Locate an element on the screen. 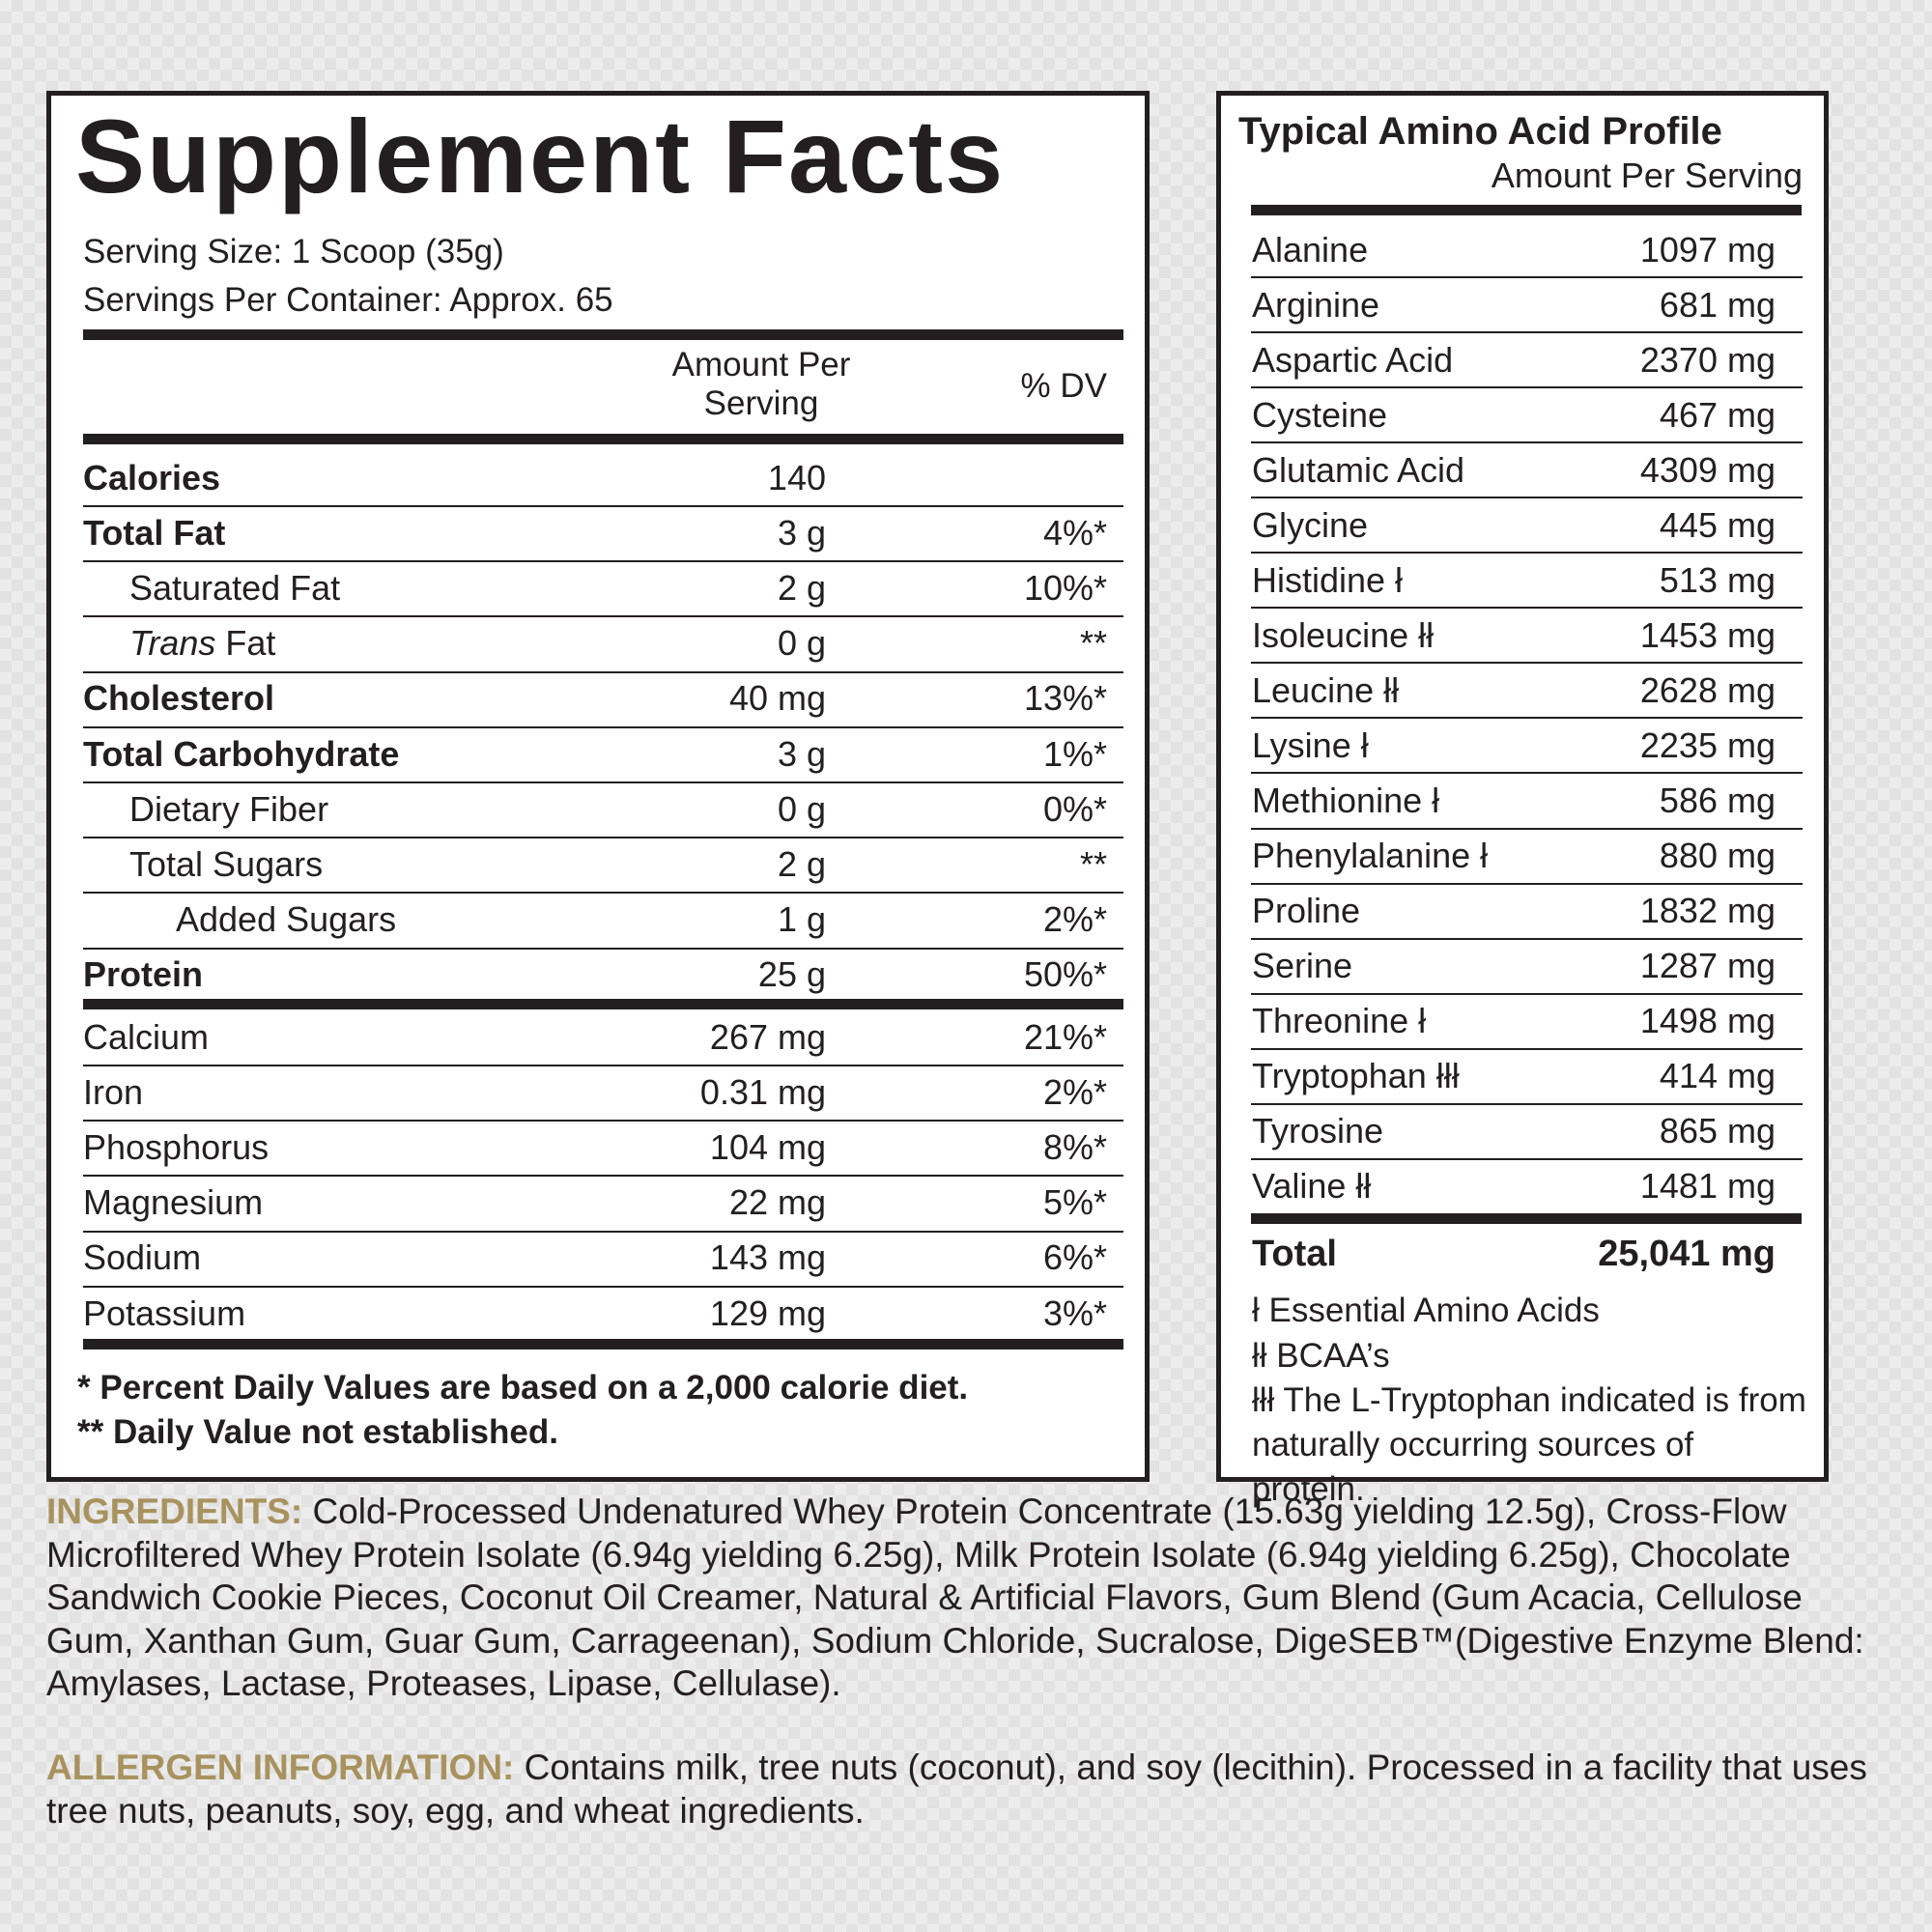 Image resolution: width=1932 pixels, height=1932 pixels. amino-subtitle: Amount Per Serving is located at coordinates (1647, 175).